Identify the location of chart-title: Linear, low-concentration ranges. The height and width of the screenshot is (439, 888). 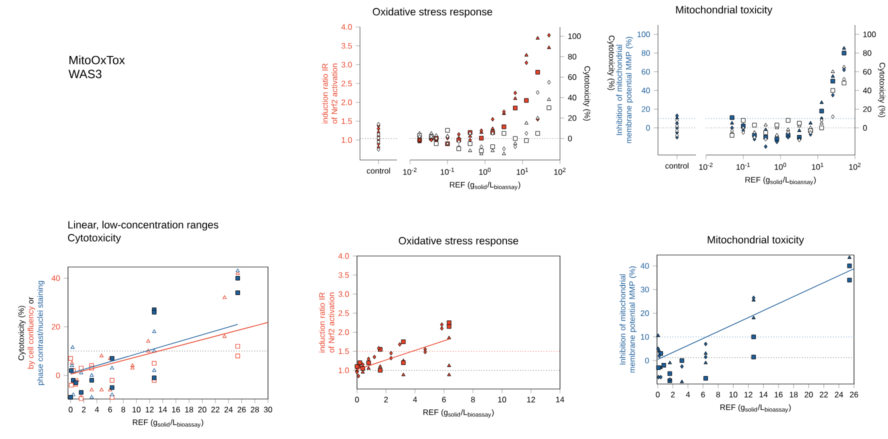
(143, 225).